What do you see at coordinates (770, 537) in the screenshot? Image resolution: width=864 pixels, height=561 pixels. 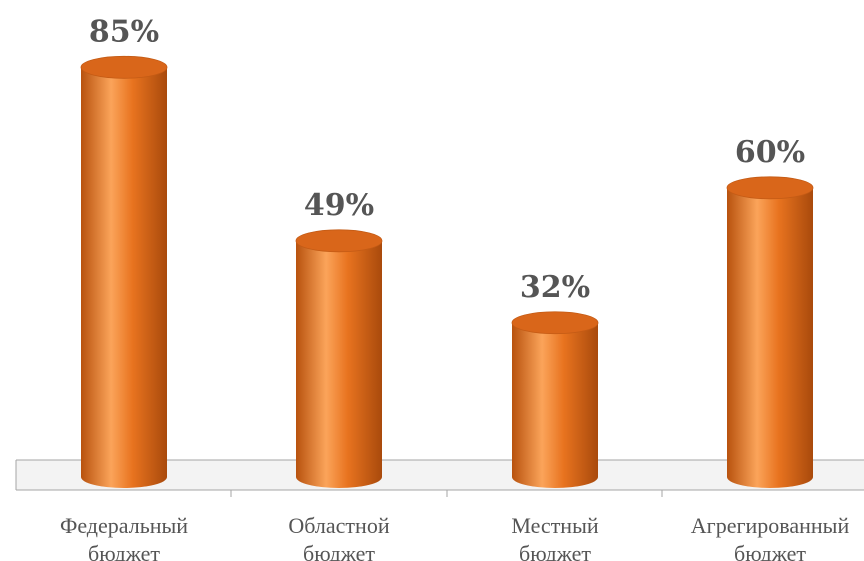 I see `category-label: Агрегированный бюджет` at bounding box center [770, 537].